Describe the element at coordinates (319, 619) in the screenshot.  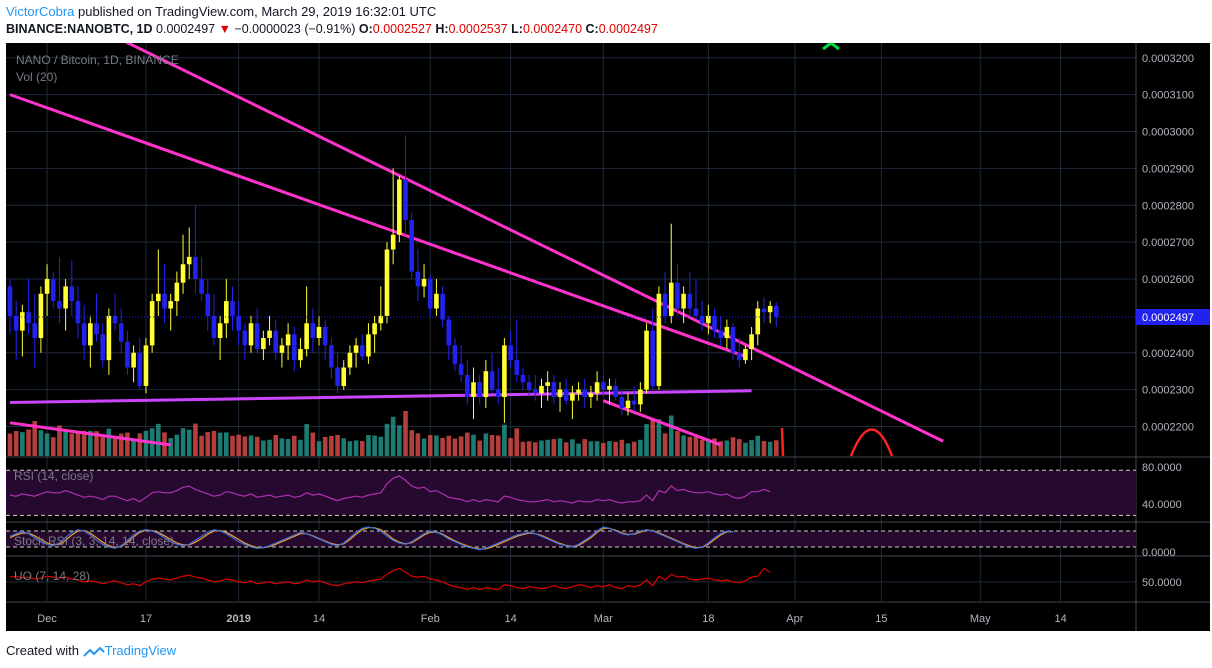
I see `date-tick-label: 14` at that location.